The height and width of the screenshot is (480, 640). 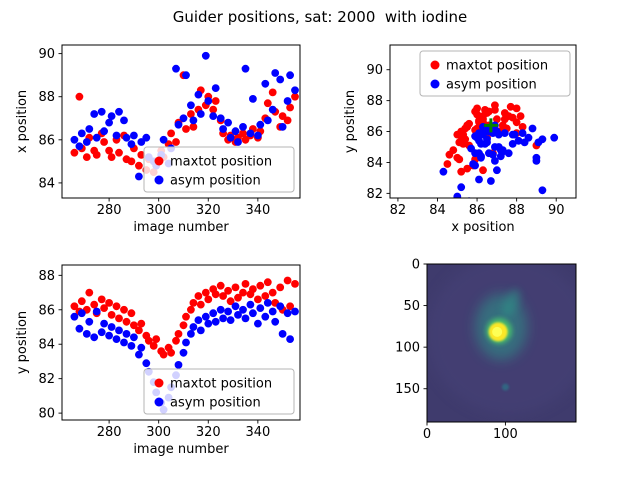 I want to click on green-plus-marker, so click(x=490, y=125).